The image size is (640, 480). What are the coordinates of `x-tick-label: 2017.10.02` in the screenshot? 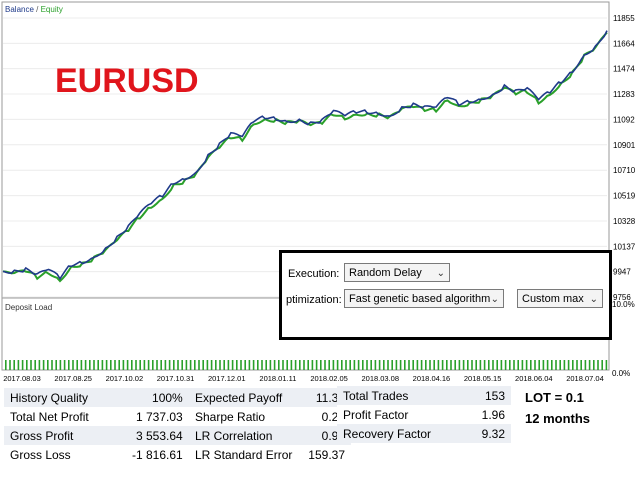 It's located at (125, 378).